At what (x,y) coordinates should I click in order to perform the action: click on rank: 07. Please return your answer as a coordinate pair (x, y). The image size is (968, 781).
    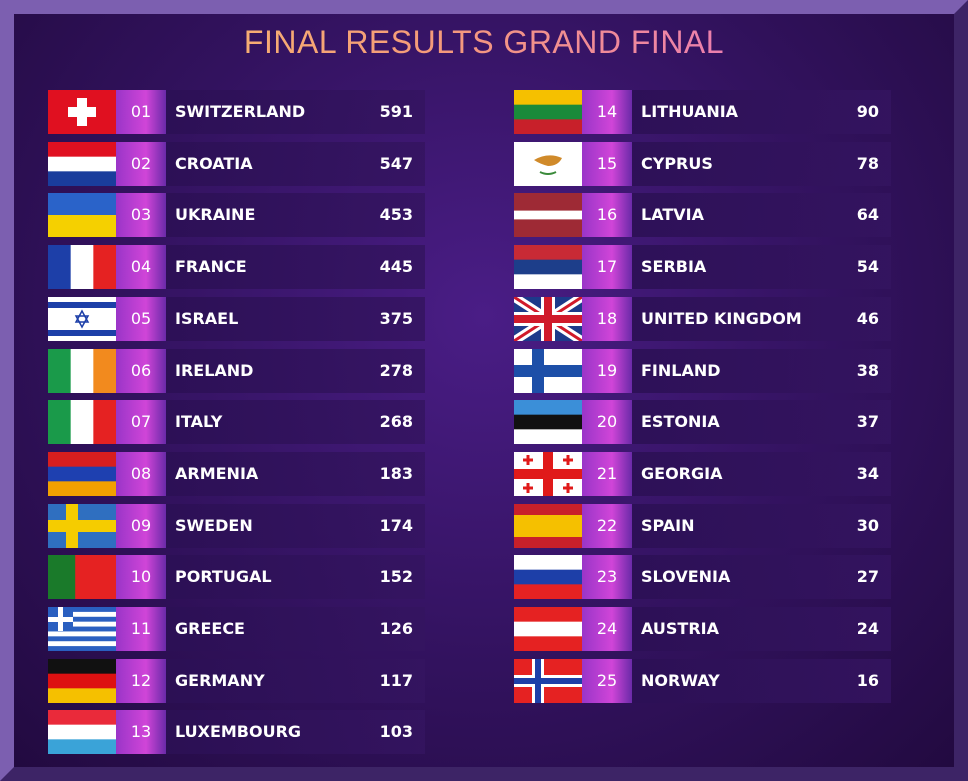
    Looking at the image, I should click on (141, 422).